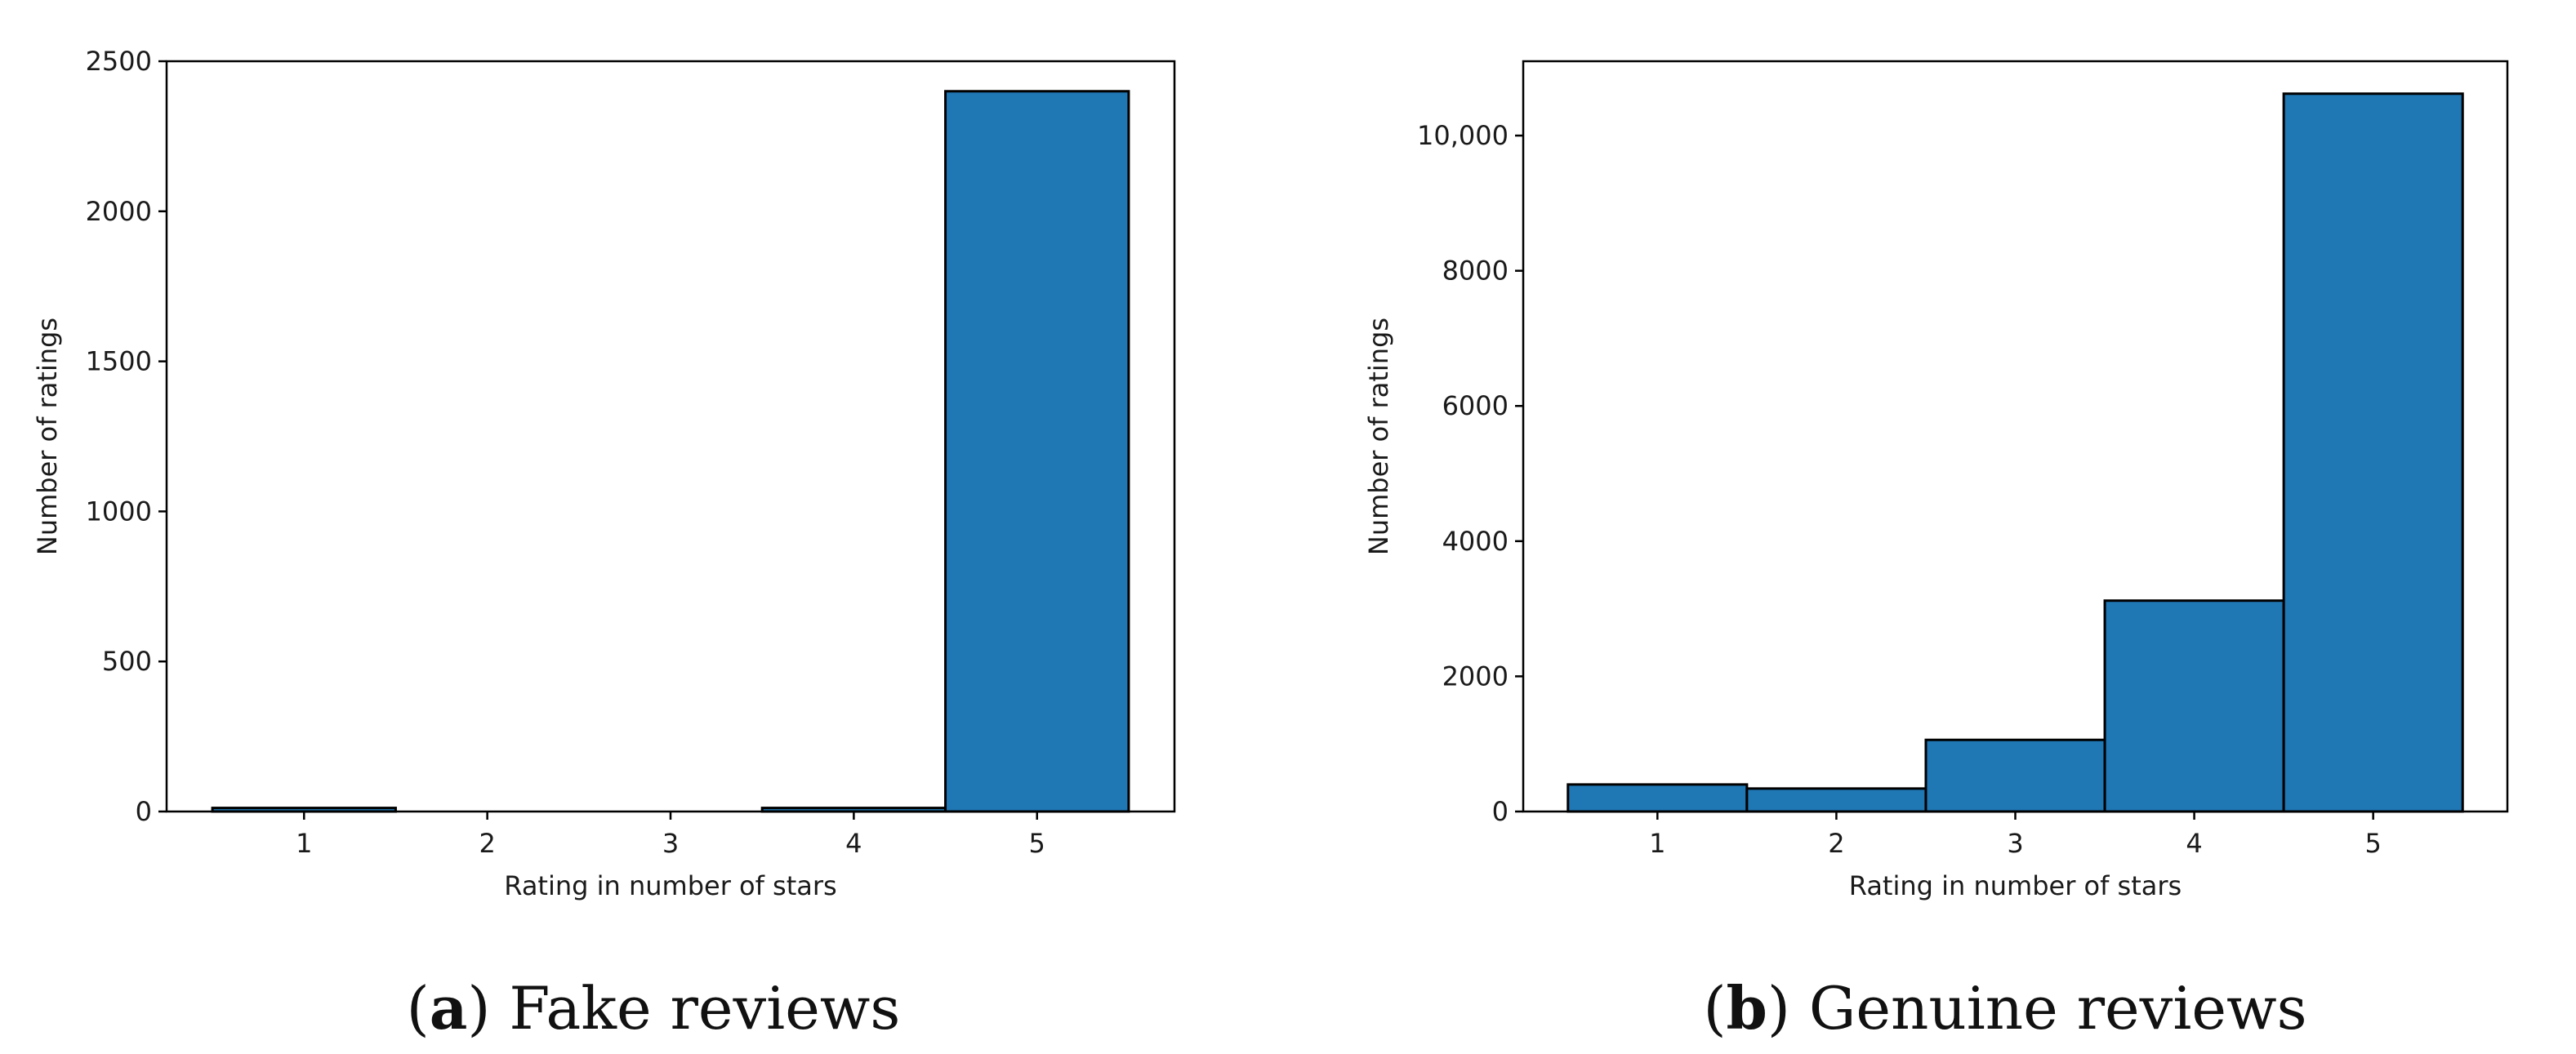  I want to click on y-tick-label: 8000, so click(1475, 271).